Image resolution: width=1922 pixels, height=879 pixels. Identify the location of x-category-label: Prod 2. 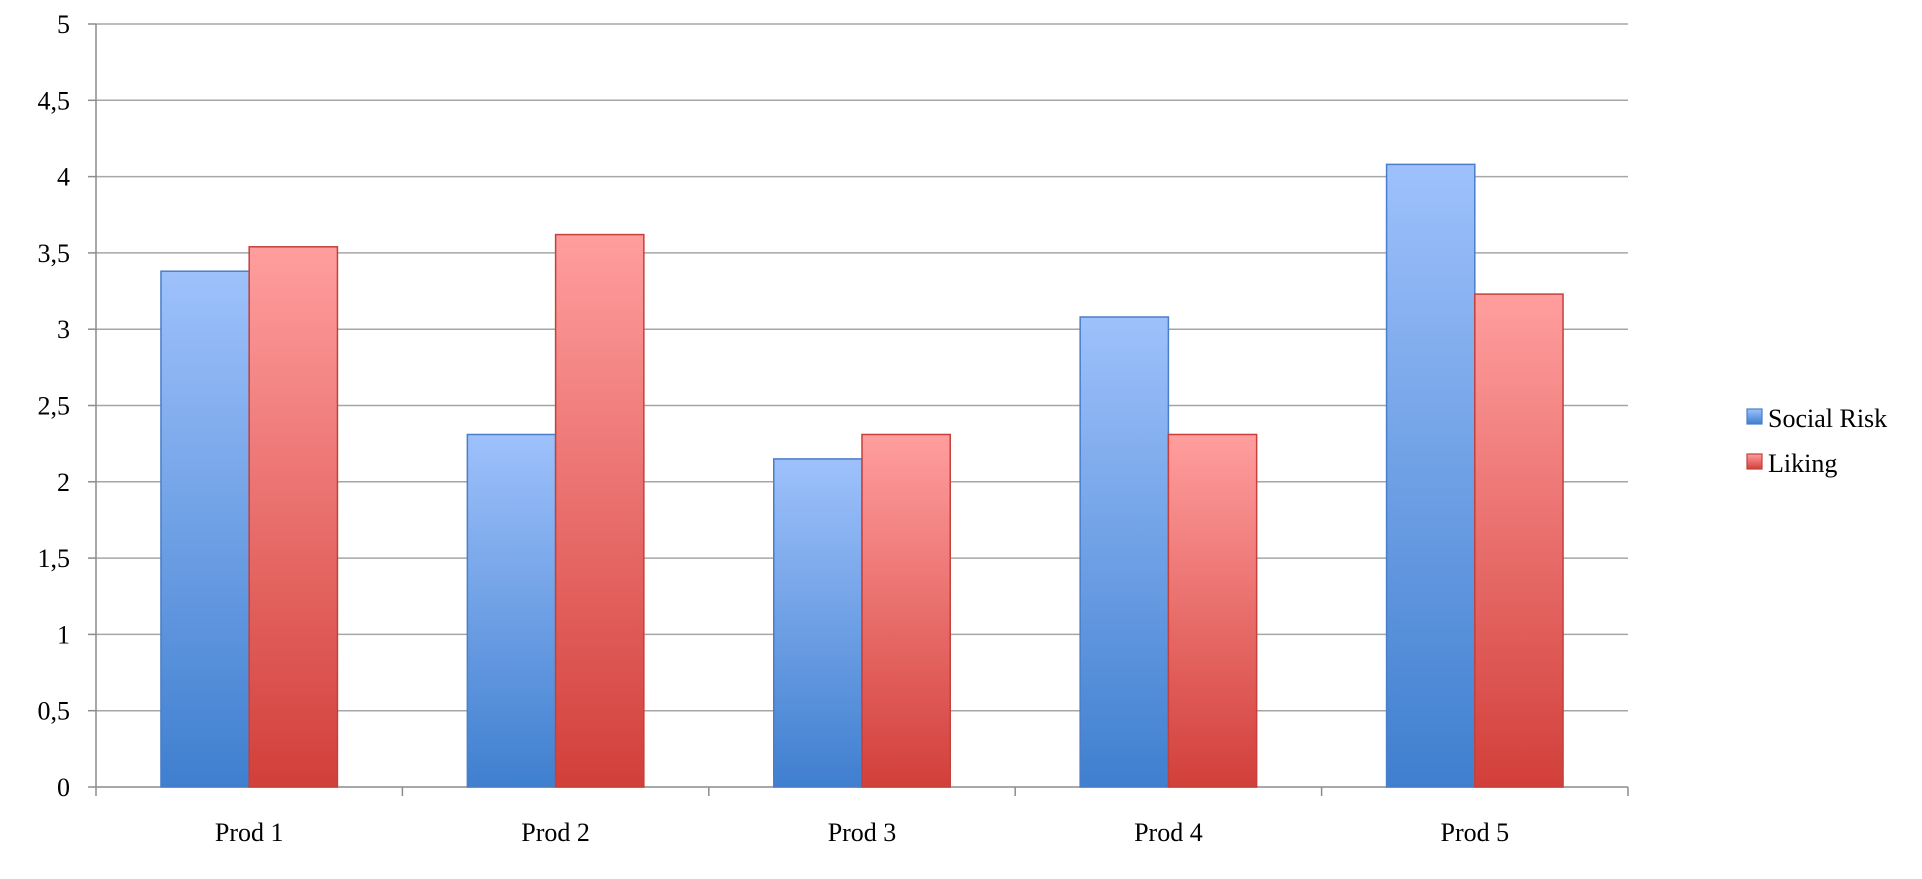
(555, 832).